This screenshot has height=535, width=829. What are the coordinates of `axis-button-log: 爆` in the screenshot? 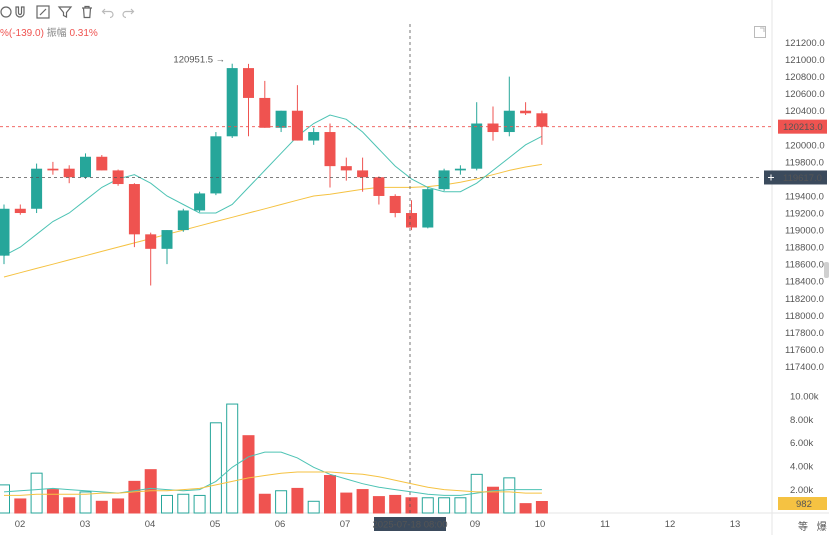 It's located at (821, 527).